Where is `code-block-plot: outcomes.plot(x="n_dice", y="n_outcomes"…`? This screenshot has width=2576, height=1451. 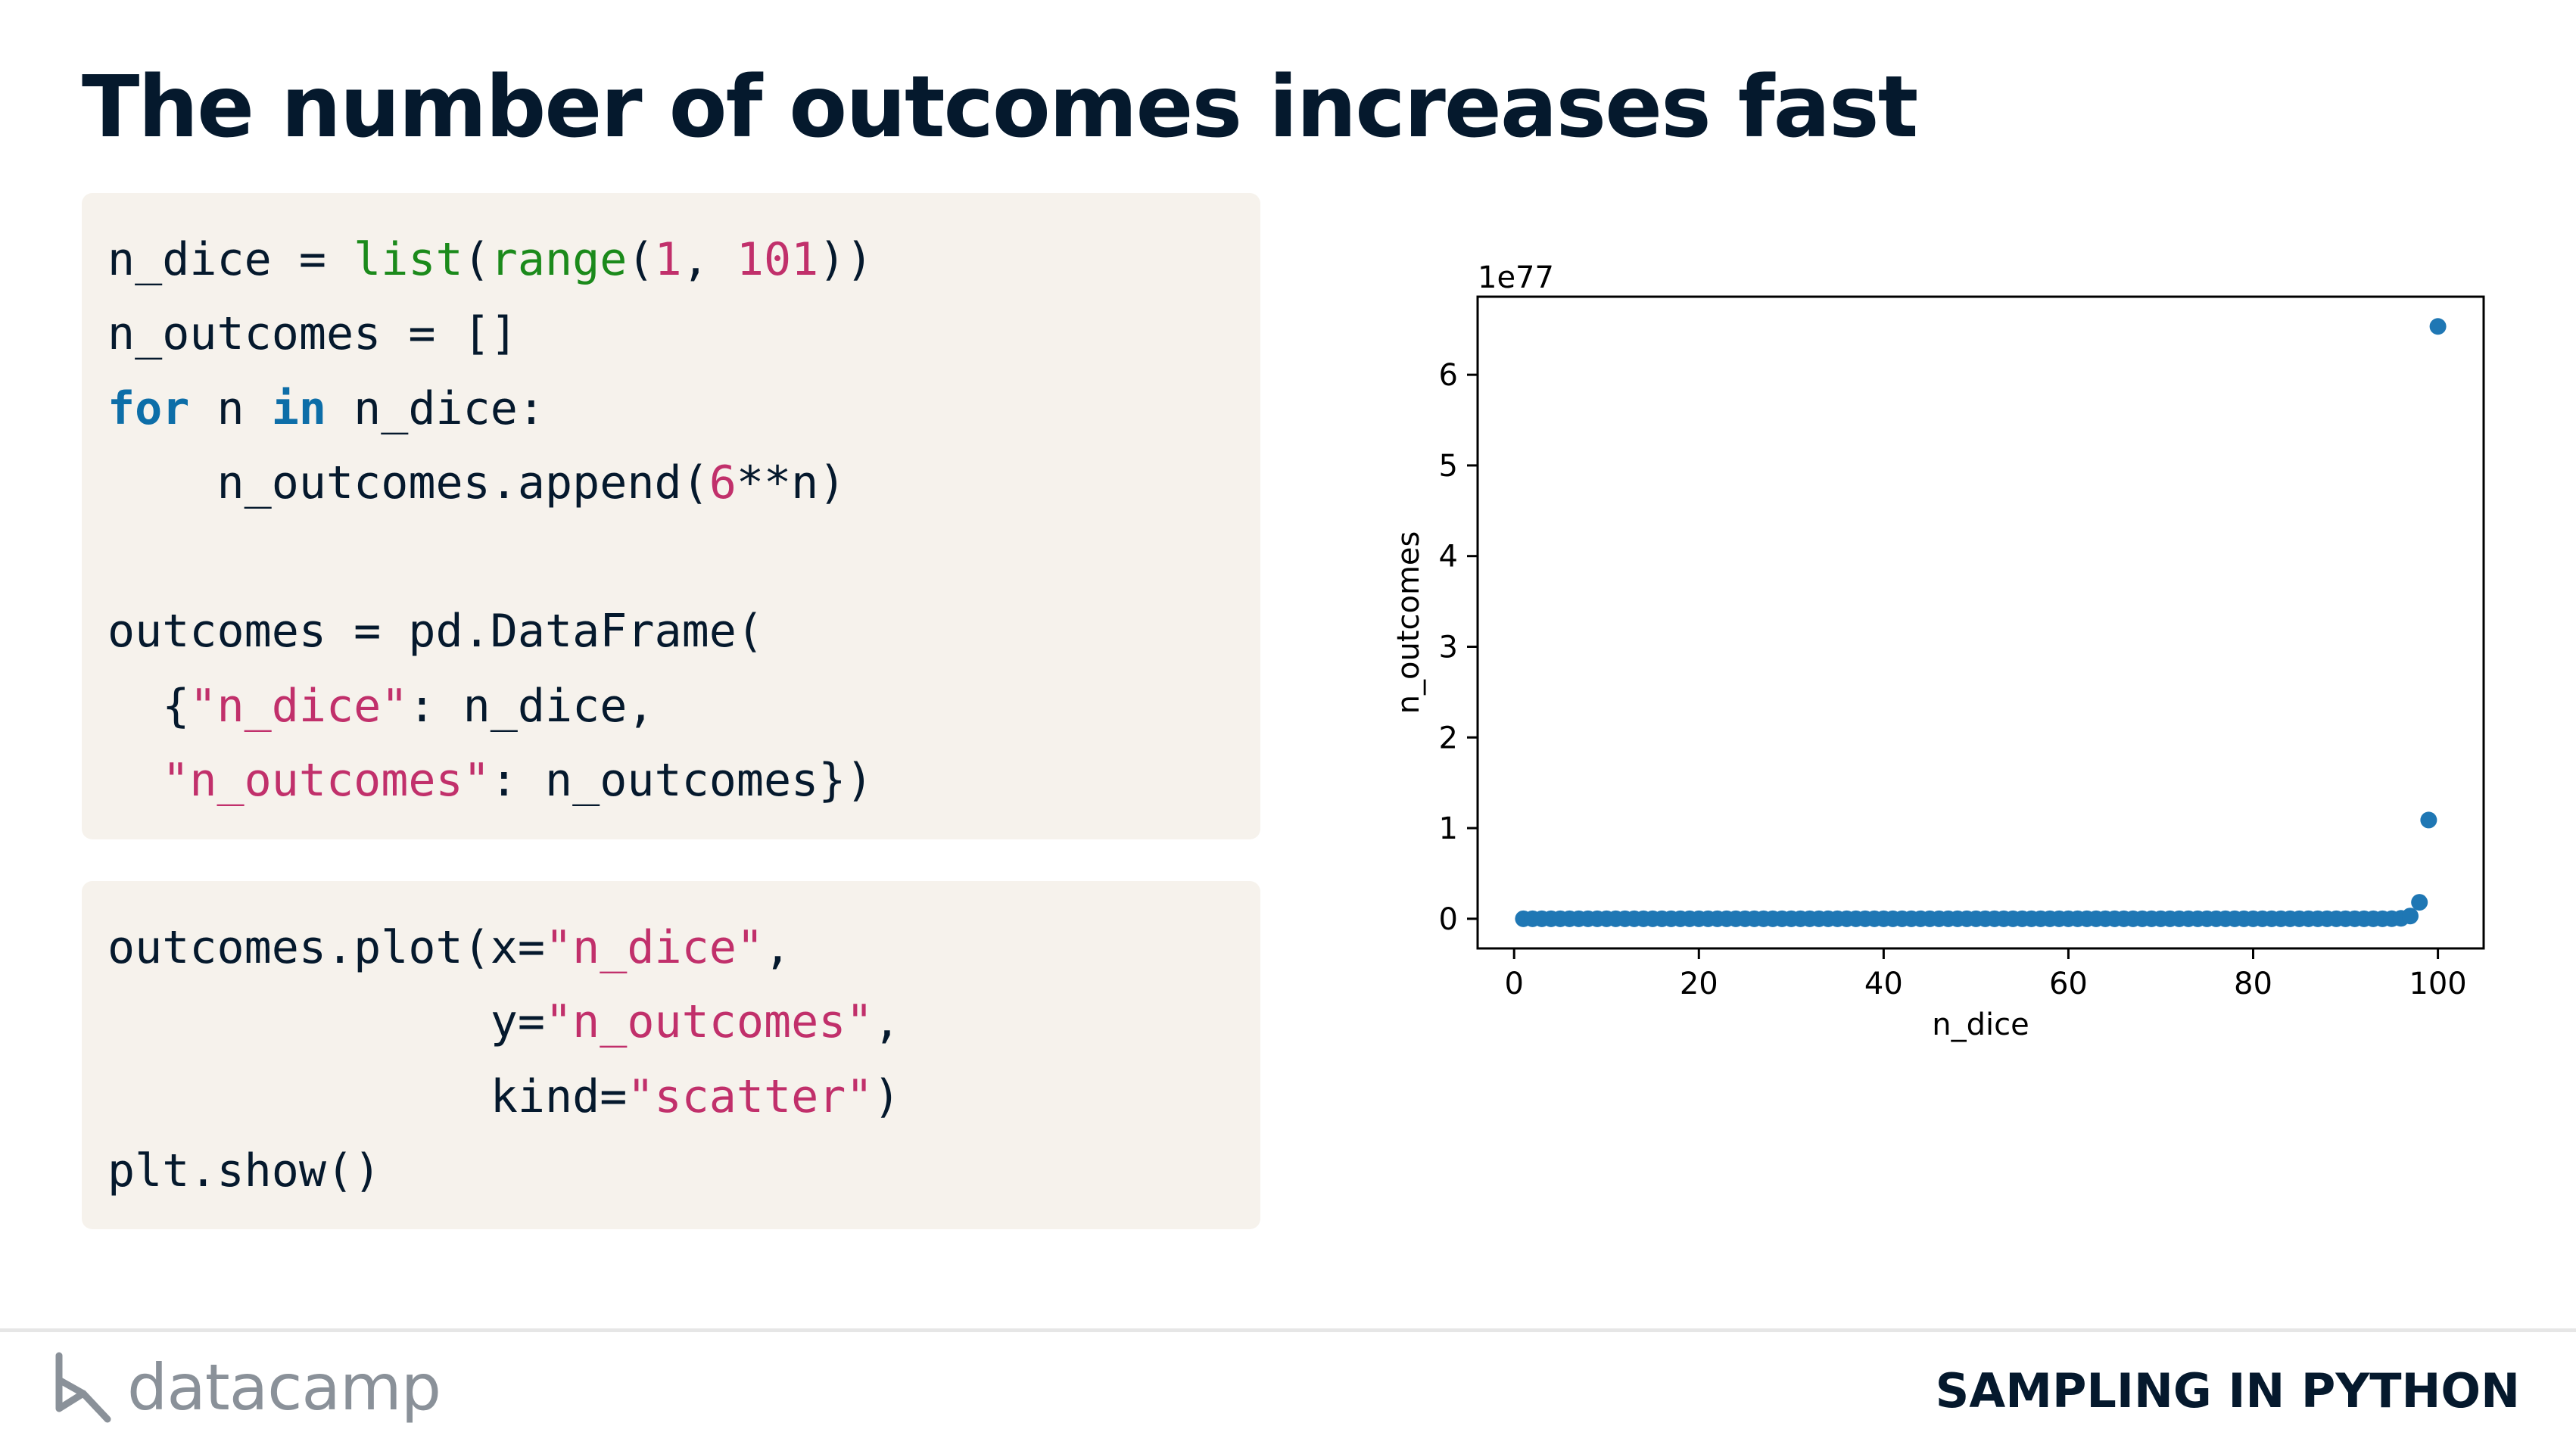 code-block-plot: outcomes.plot(x="n_dice", y="n_outcomes"… is located at coordinates (671, 1055).